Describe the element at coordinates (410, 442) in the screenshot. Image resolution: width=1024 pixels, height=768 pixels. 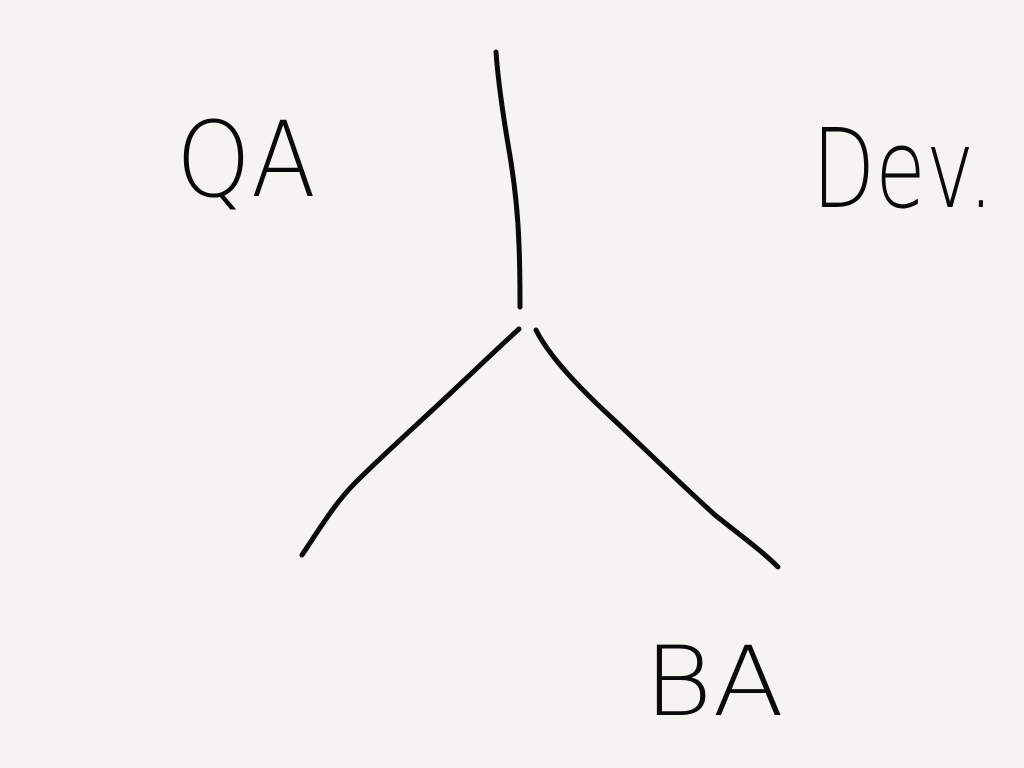
I see `divider-stroke-left` at that location.